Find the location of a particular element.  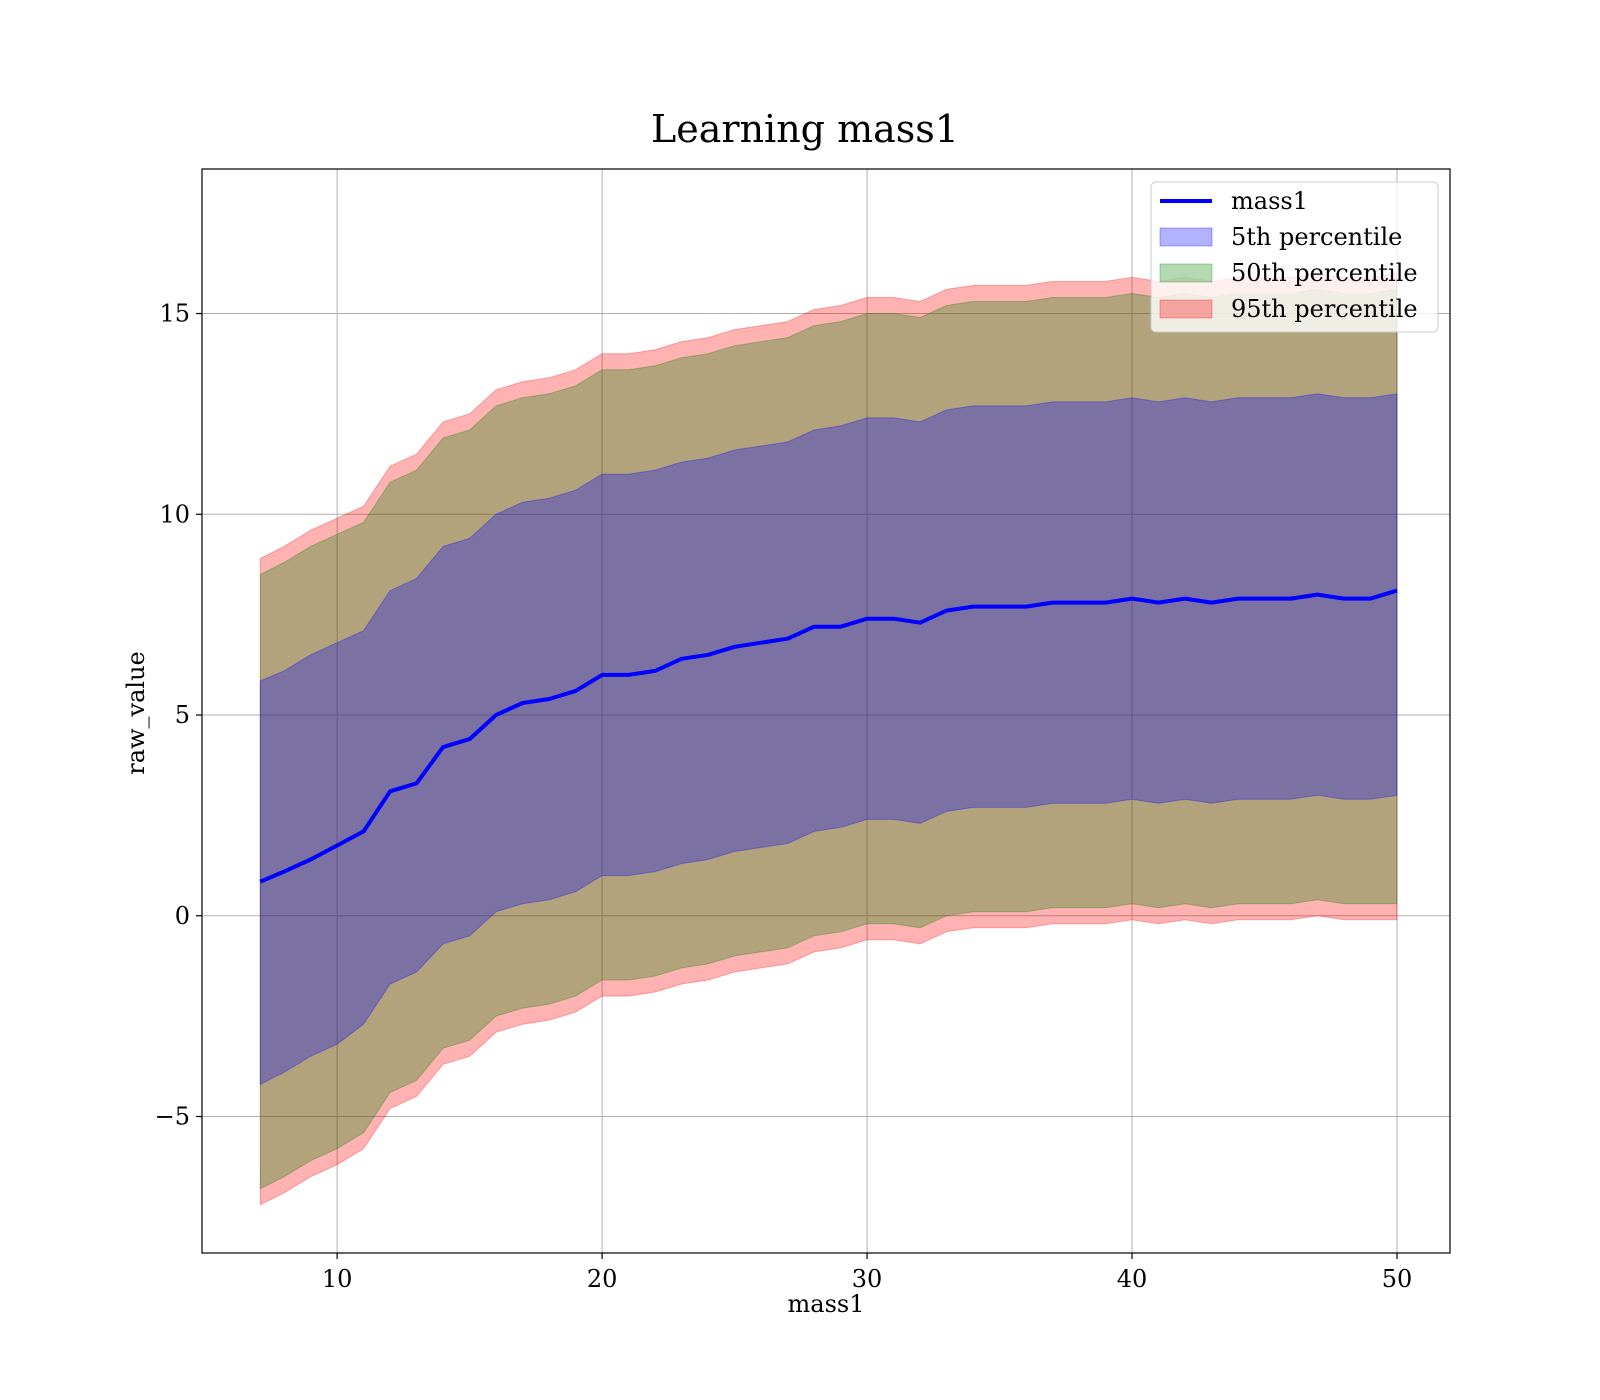

x-tick-label: 20 is located at coordinates (602, 1279).